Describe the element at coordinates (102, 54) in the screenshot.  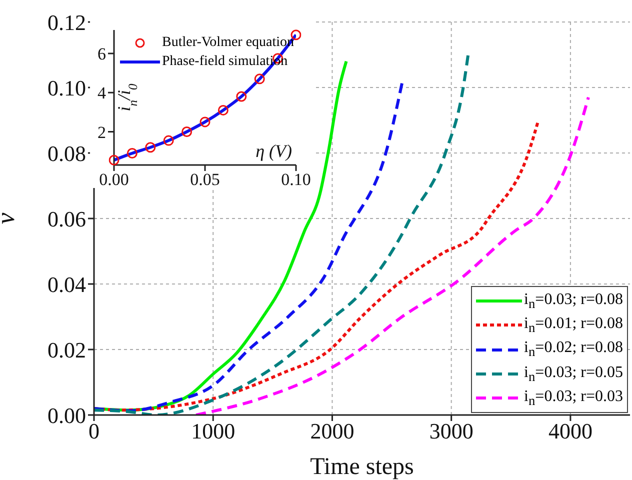
I see `y-tick-label: 6` at that location.